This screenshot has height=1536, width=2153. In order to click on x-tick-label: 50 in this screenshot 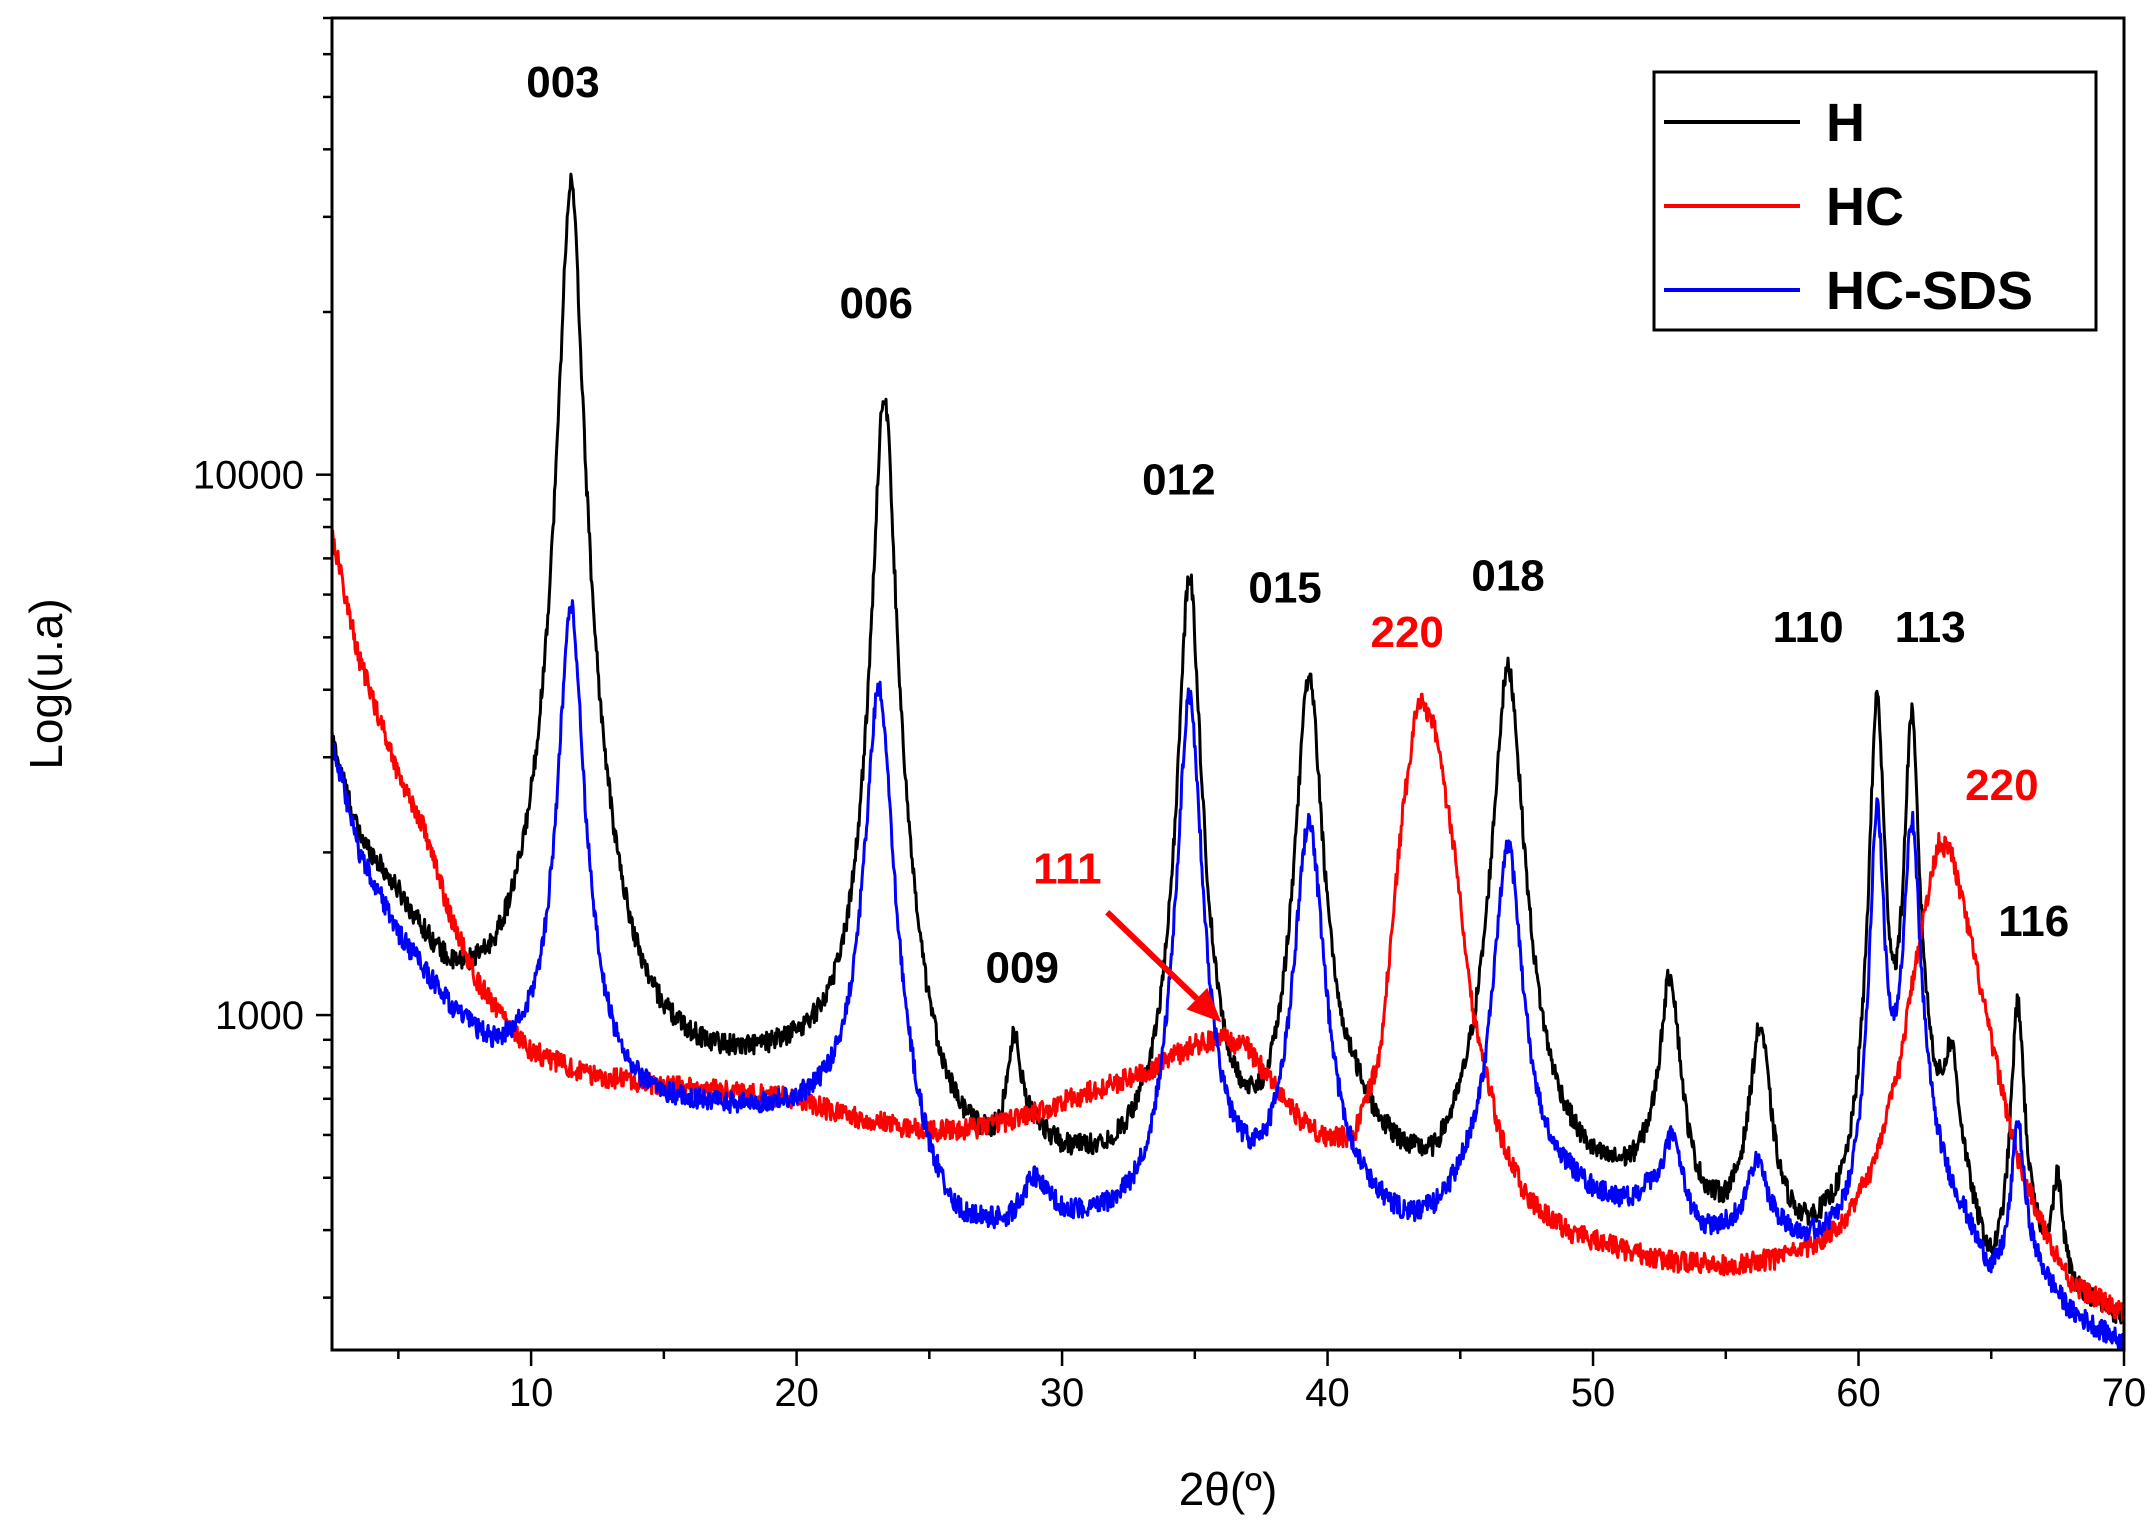, I will do `click(1593, 1393)`.